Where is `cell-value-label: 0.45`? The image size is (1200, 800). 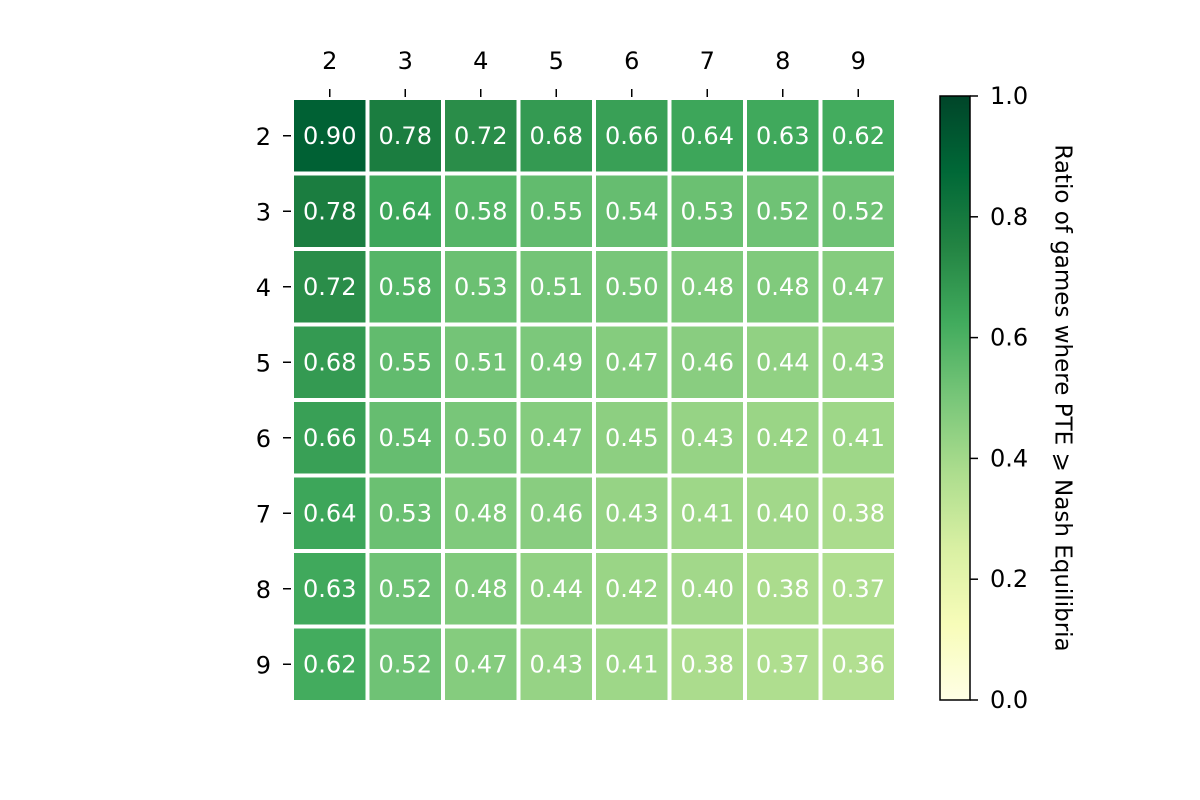
cell-value-label: 0.45 is located at coordinates (631, 438).